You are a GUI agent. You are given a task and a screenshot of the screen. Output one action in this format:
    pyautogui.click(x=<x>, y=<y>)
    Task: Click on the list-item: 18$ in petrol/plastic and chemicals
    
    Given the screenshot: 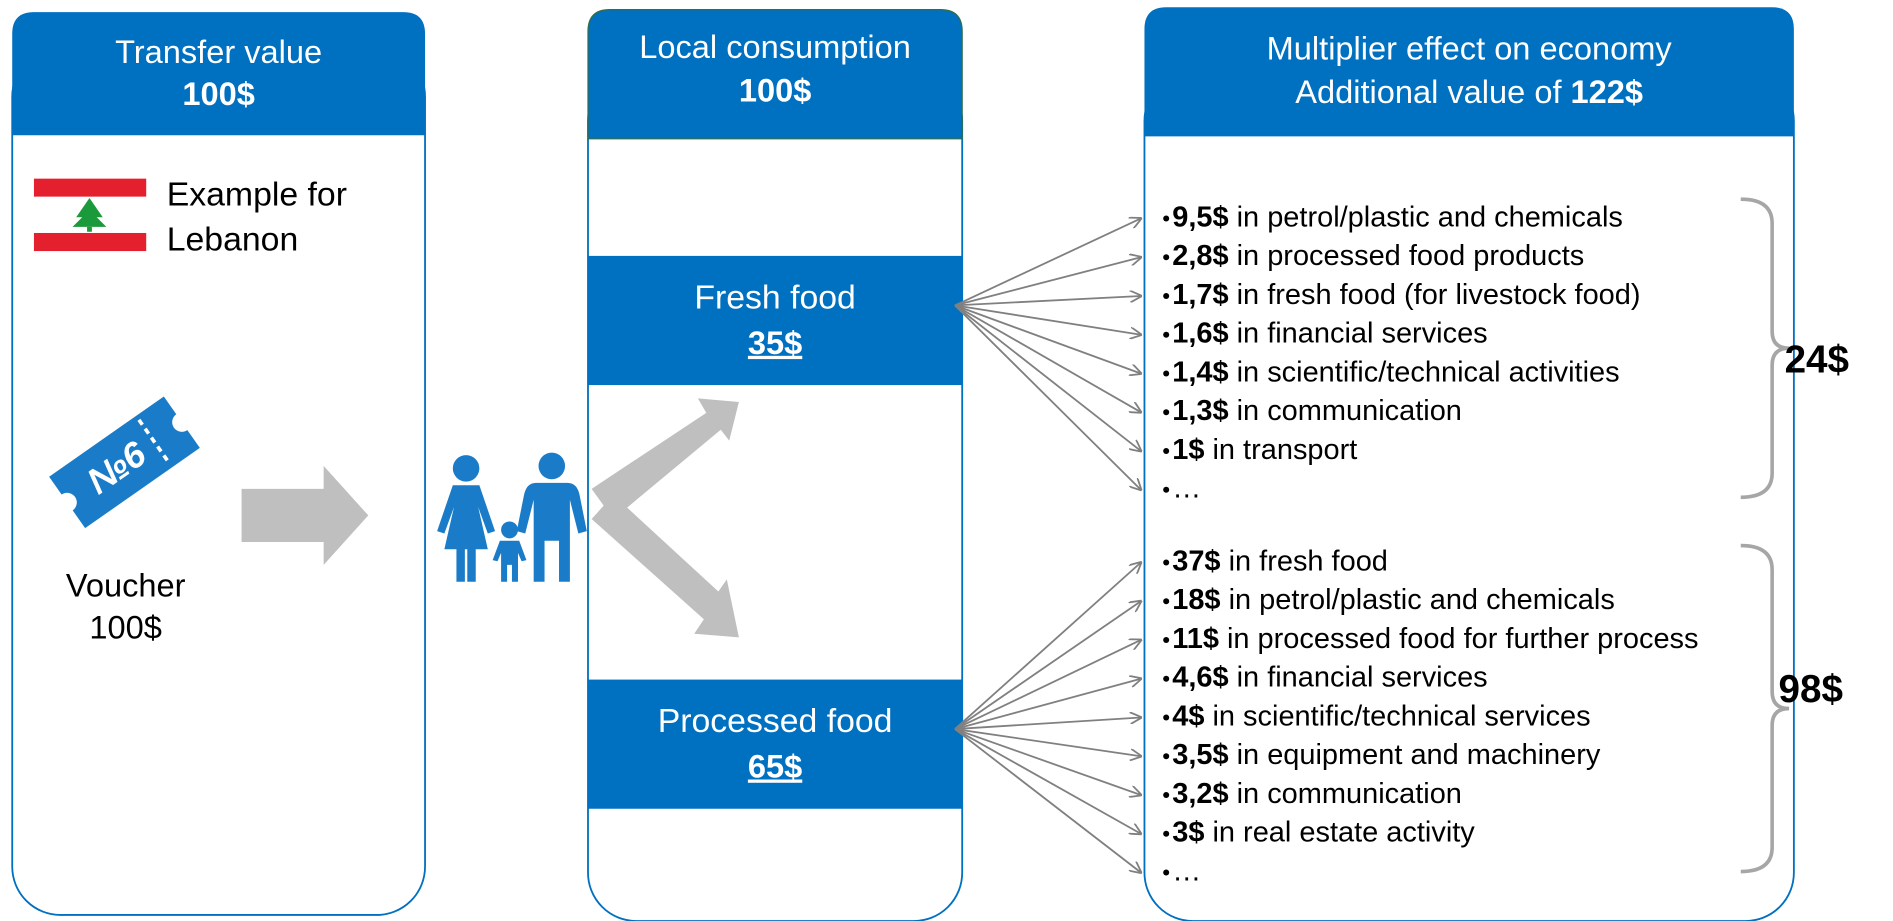 What is the action you would take?
    pyautogui.click(x=1393, y=600)
    